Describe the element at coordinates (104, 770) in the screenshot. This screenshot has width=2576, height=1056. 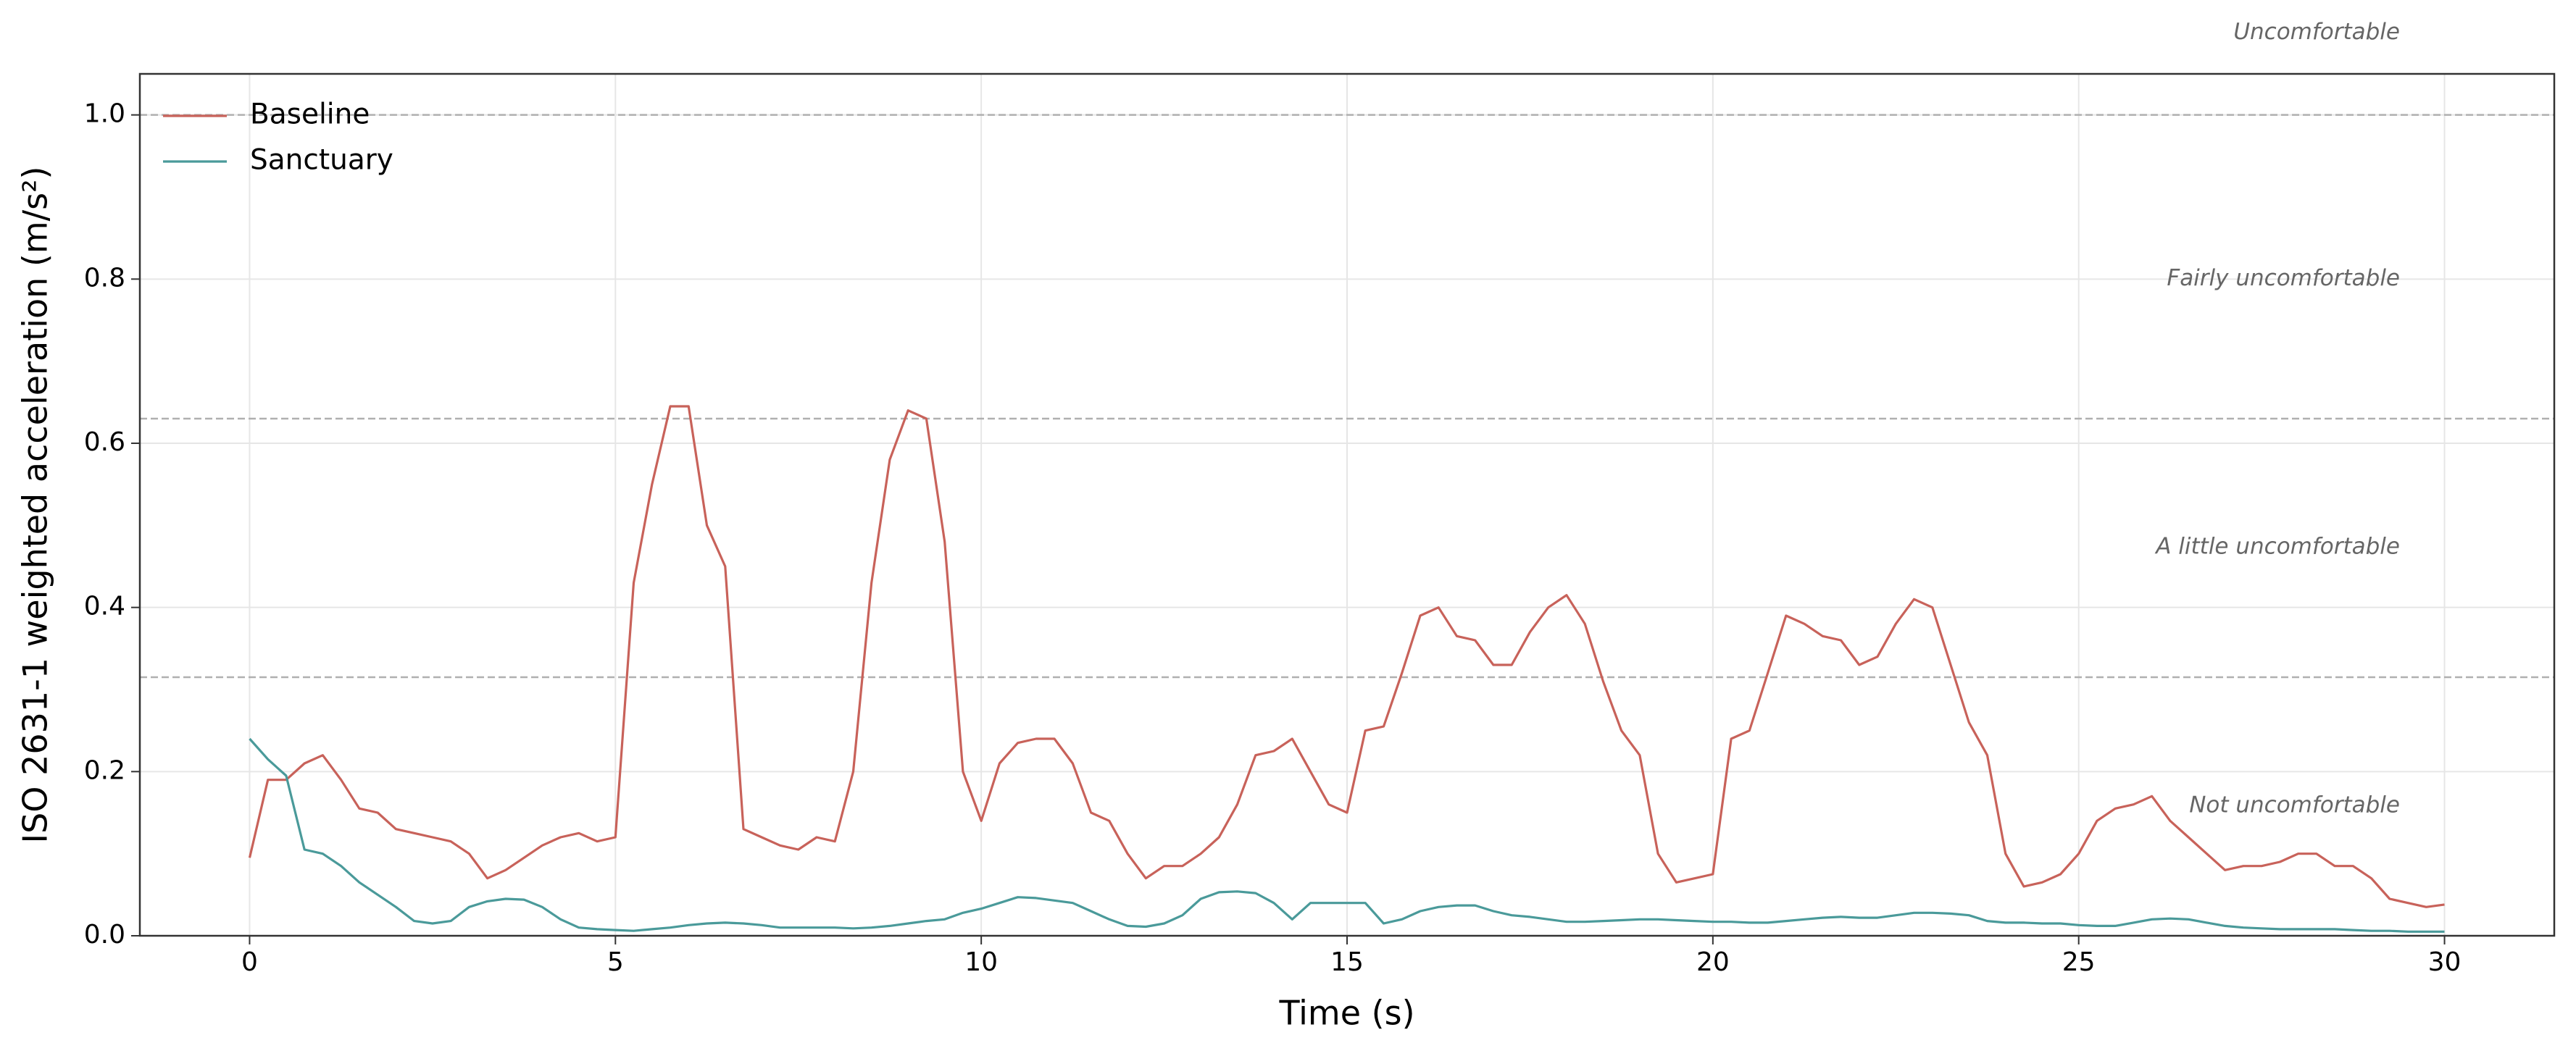
I see `y-tick-label: 0.2` at that location.